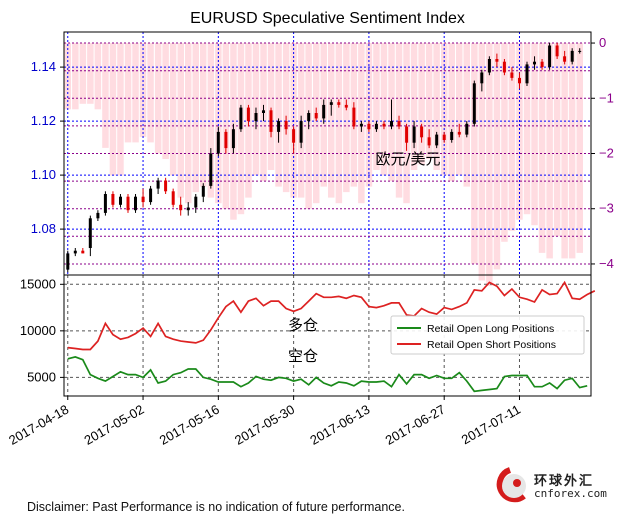  What do you see at coordinates (43, 174) in the screenshot?
I see `price-tick-label: 1.10` at bounding box center [43, 174].